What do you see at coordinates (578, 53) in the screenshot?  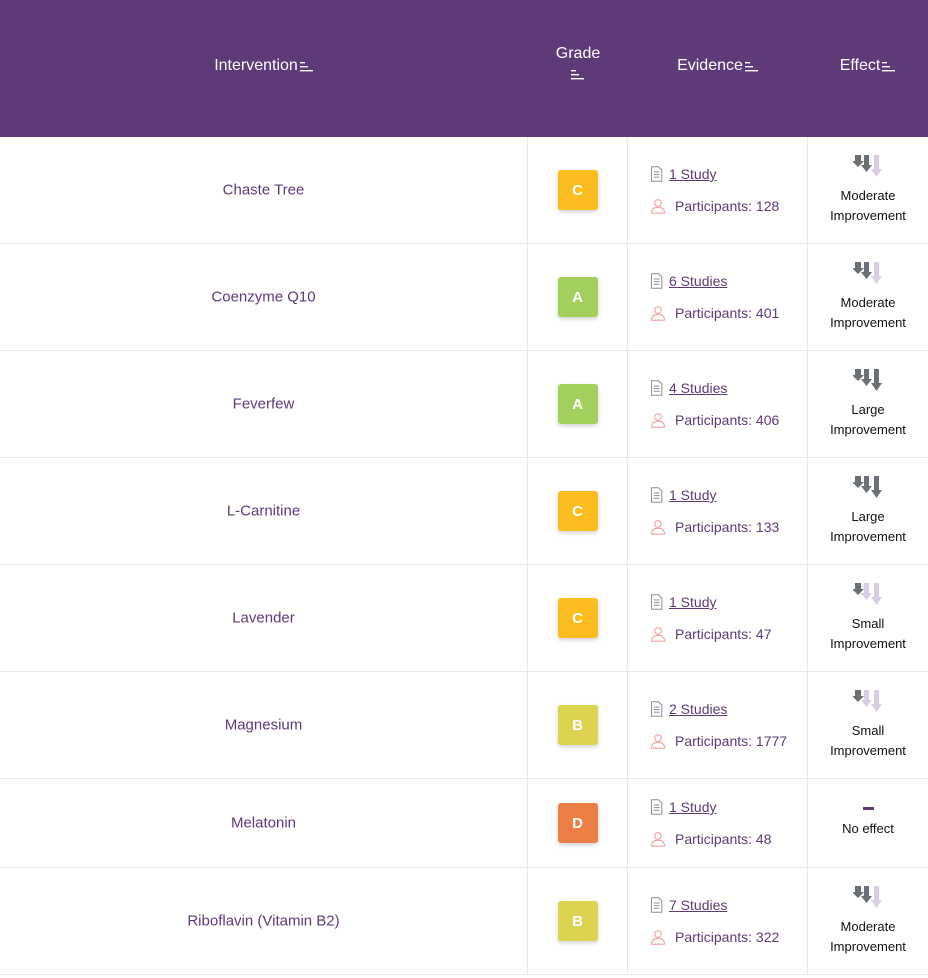 I see `column-header-label: Grade` at bounding box center [578, 53].